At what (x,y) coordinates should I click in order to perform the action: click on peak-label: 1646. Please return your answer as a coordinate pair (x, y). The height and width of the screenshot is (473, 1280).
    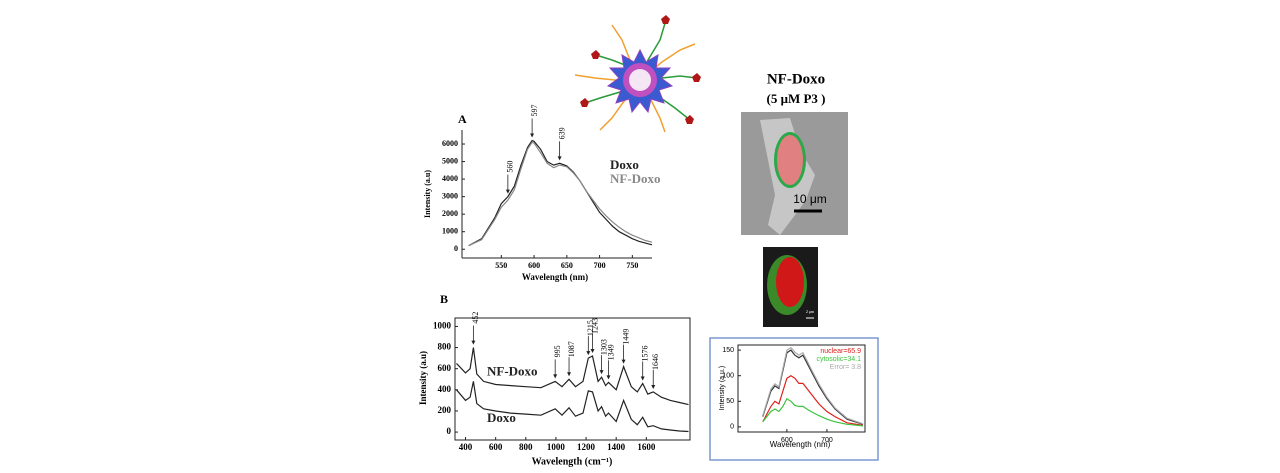
    Looking at the image, I should click on (655, 362).